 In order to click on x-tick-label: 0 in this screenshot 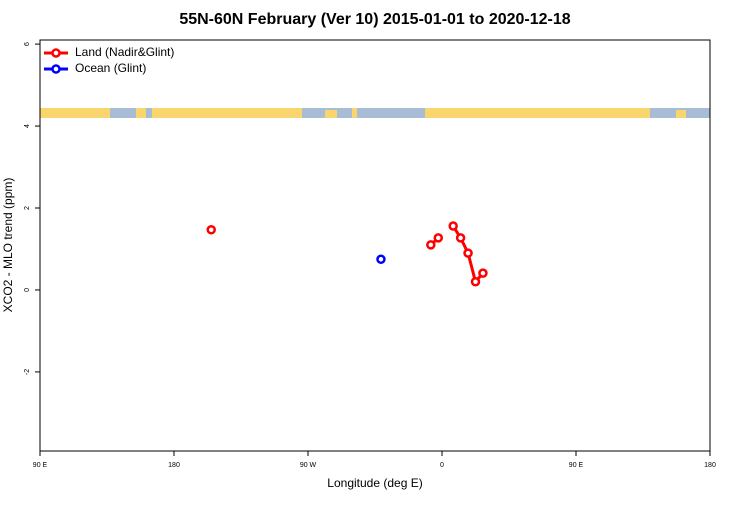, I will do `click(442, 465)`.